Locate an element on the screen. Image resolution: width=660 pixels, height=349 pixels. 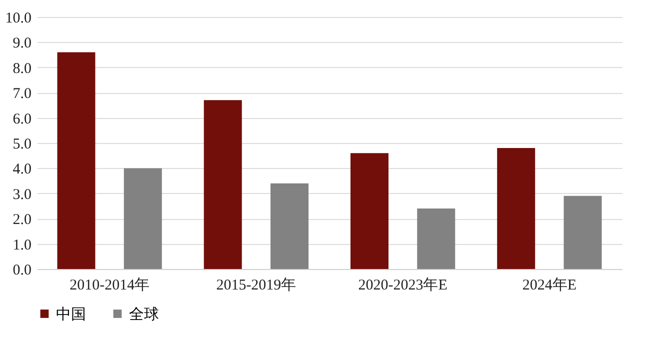
x-tick-label: 2015-2019年 is located at coordinates (256, 285).